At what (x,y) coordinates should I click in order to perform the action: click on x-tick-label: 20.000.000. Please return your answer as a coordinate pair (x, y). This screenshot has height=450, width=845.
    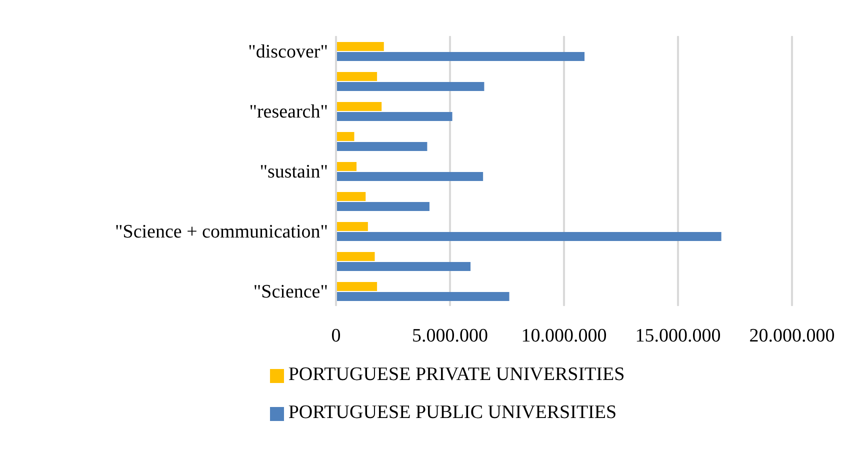
    Looking at the image, I should click on (792, 335).